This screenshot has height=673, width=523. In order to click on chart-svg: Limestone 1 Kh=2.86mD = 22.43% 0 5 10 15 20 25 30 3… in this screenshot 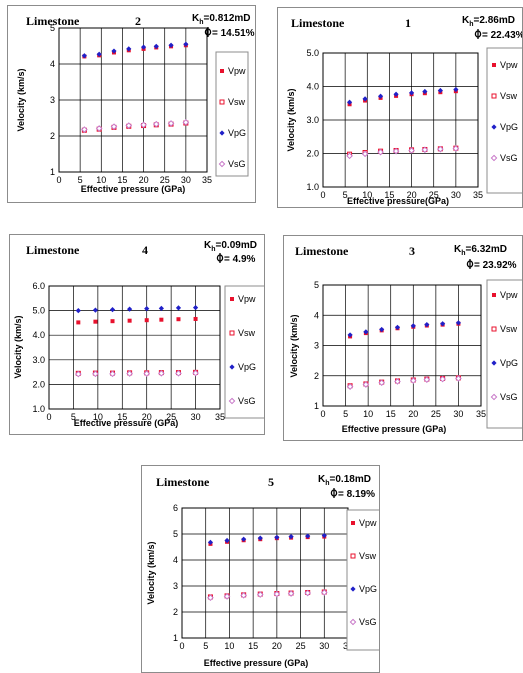, I will do `click(404, 110)`.